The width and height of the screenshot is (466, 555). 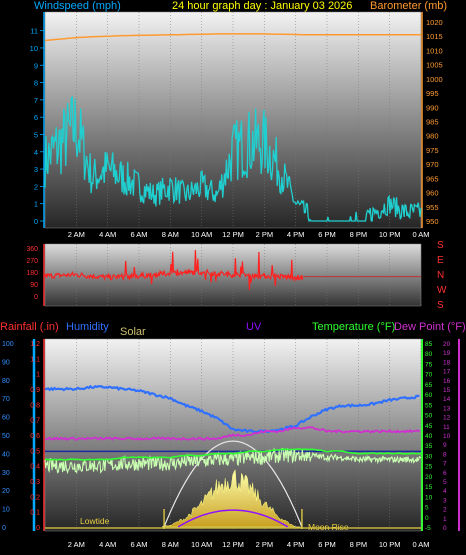 I want to click on temperature-tick-label: -5, so click(x=428, y=528).